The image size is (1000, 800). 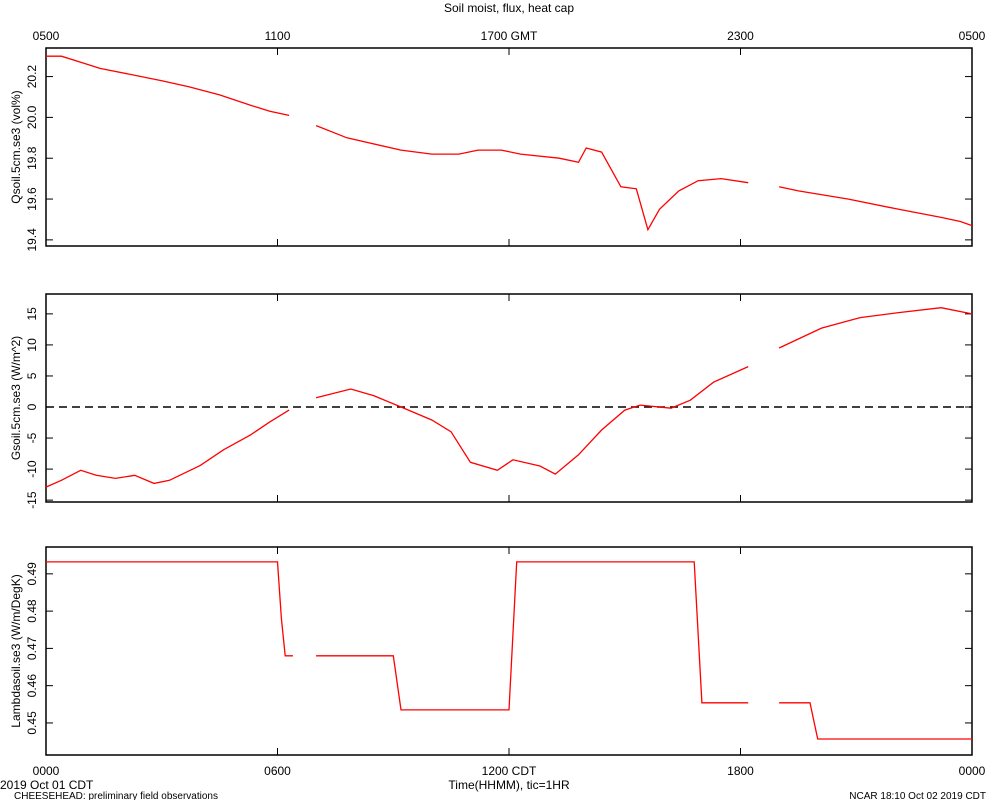 What do you see at coordinates (277, 771) in the screenshot?
I see `x-tick-label: 0600` at bounding box center [277, 771].